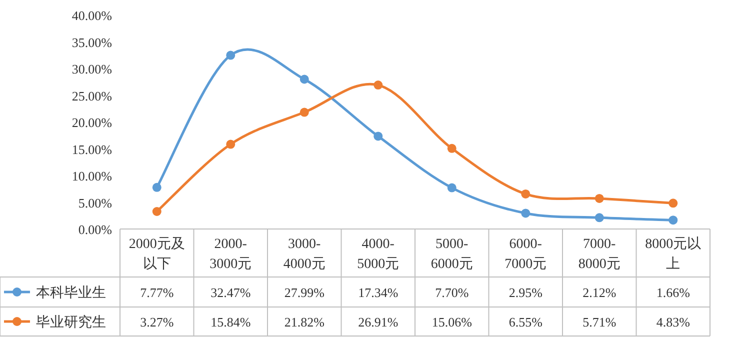 This screenshot has width=742, height=337. I want to click on y-tick-label: 10.00%, so click(92, 176).